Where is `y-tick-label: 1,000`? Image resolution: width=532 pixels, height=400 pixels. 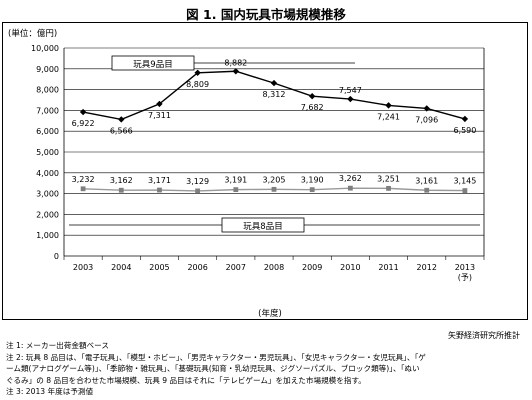
y-tick-label: 1,000 is located at coordinates (47, 235).